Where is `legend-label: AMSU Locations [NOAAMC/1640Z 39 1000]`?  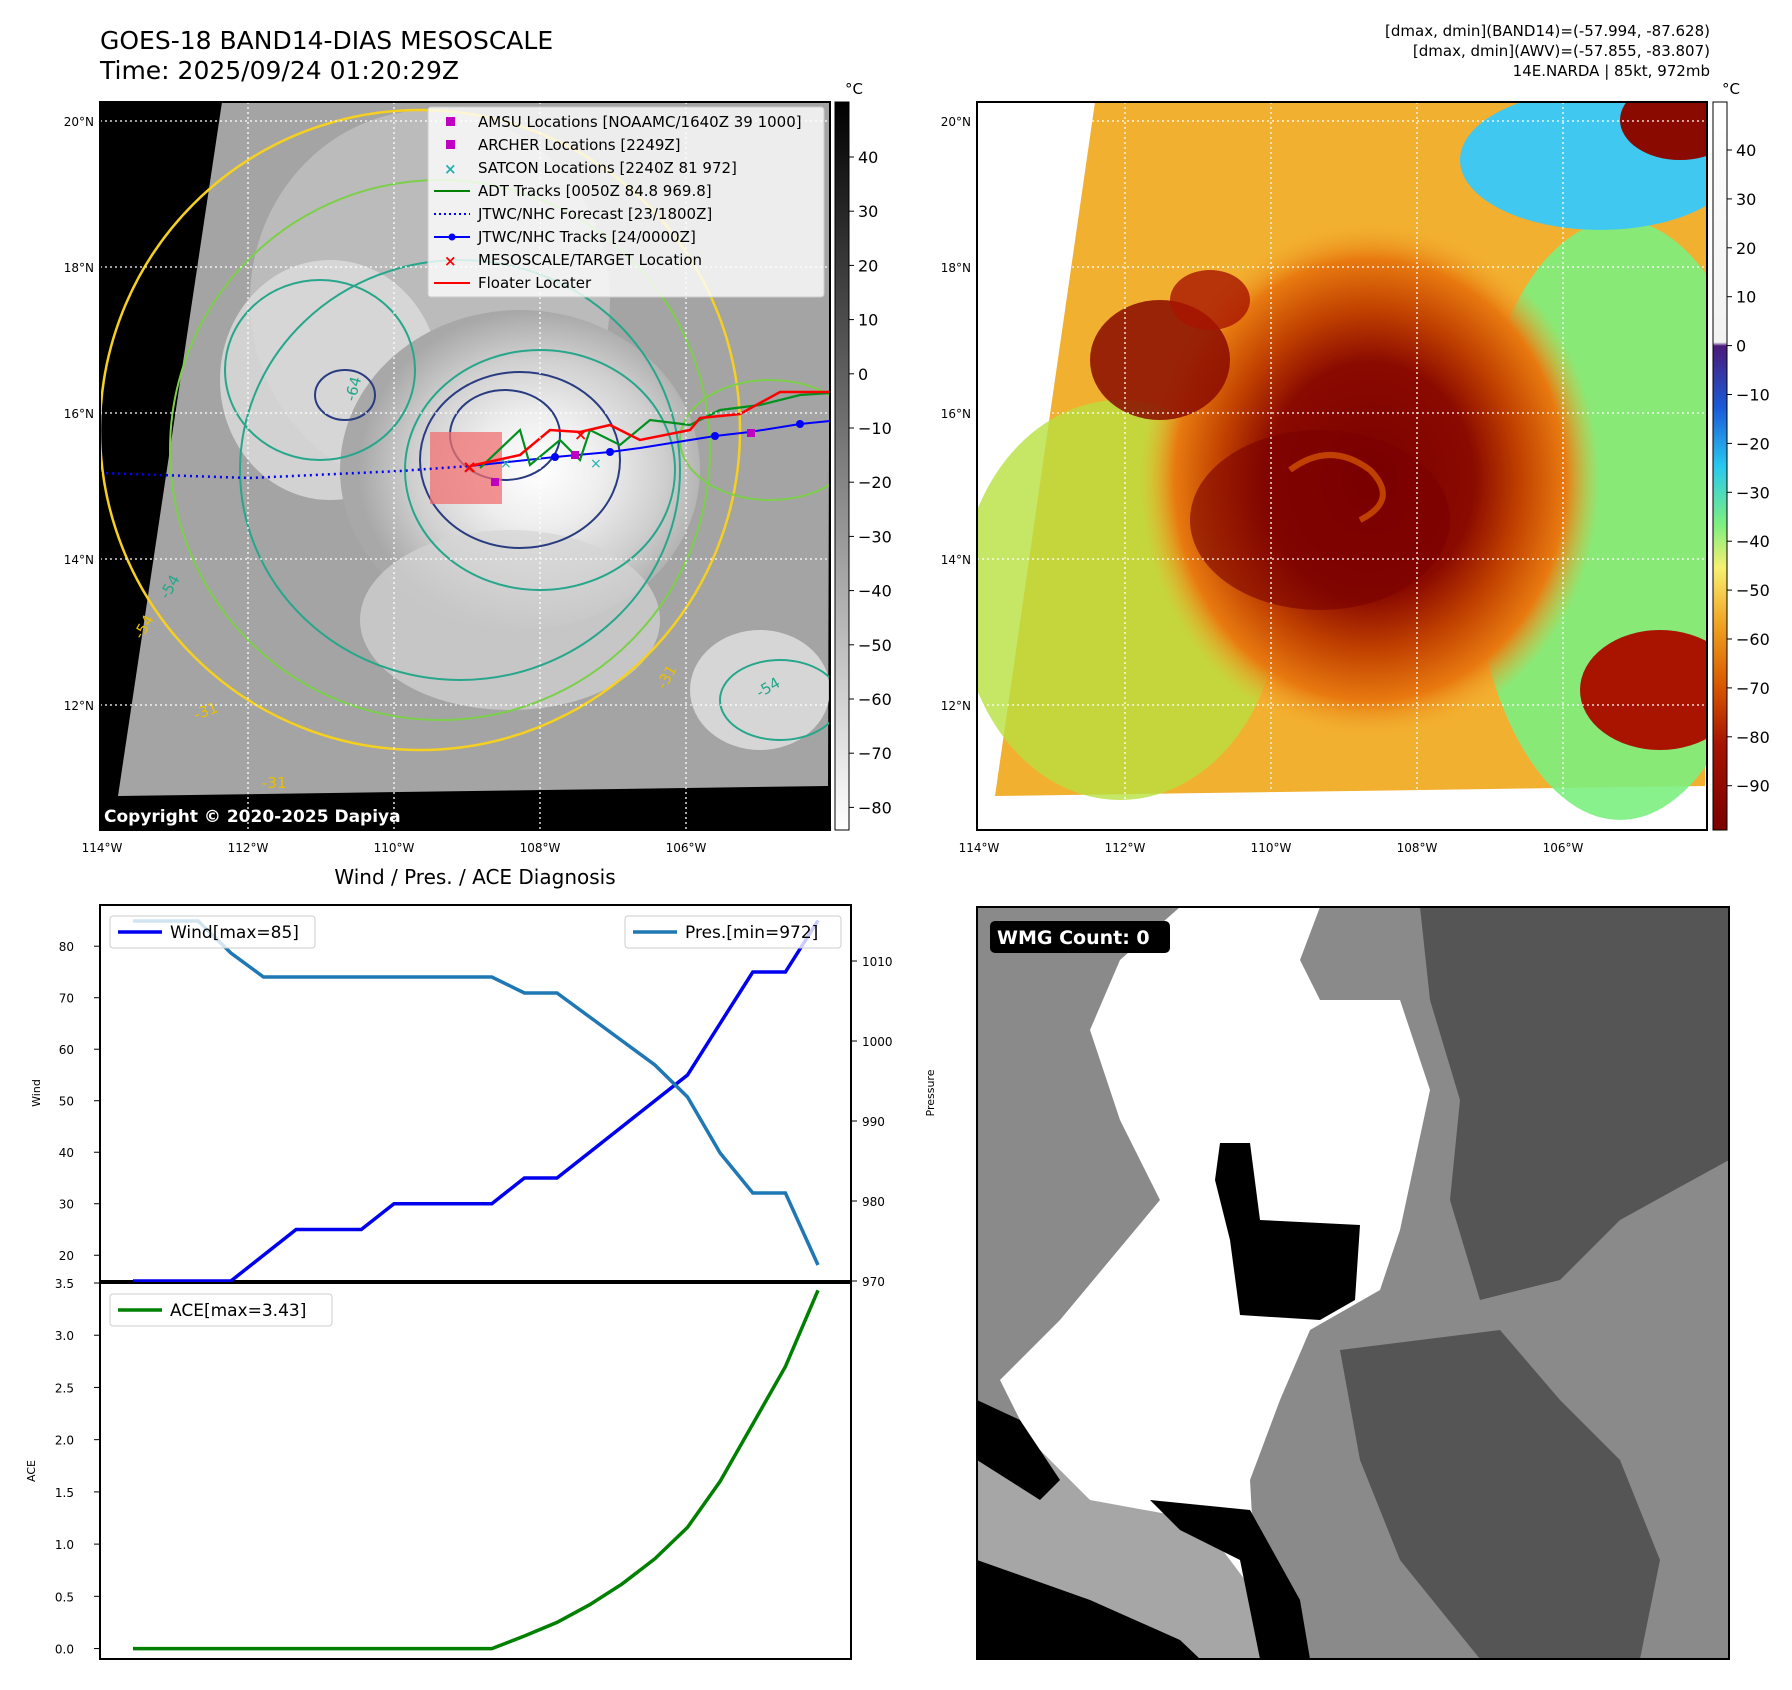 legend-label: AMSU Locations [NOAAMC/1640Z 39 1000] is located at coordinates (640, 122).